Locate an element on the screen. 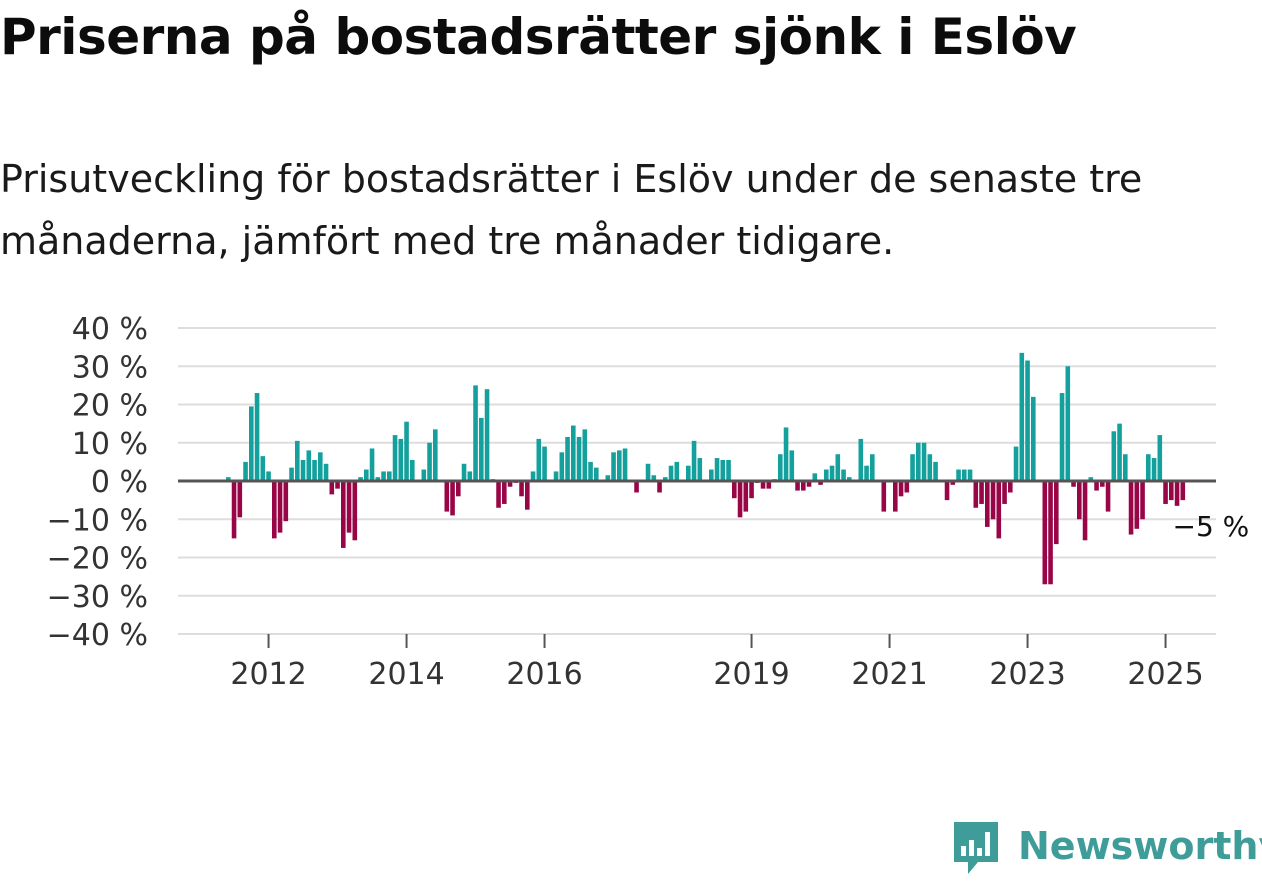 Image resolution: width=1262 pixels, height=882 pixels. x-tick-label: 2023 is located at coordinates (1027, 674).